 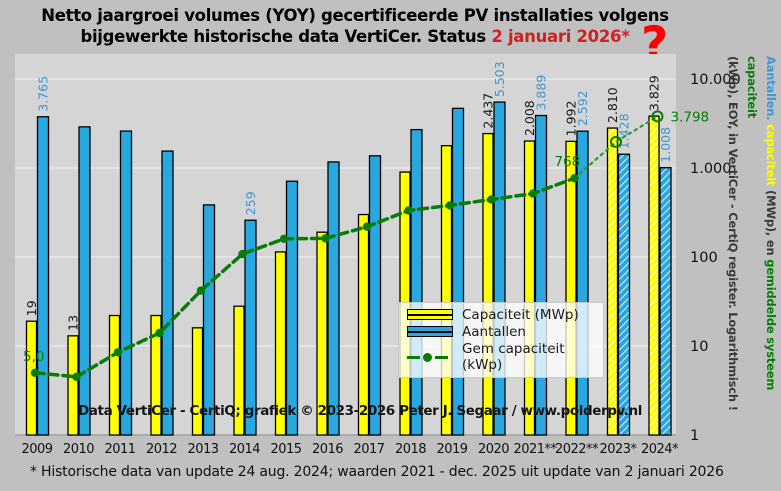 What do you see at coordinates (704, 258) in the screenshot?
I see `svg-text: 100` at bounding box center [704, 258].